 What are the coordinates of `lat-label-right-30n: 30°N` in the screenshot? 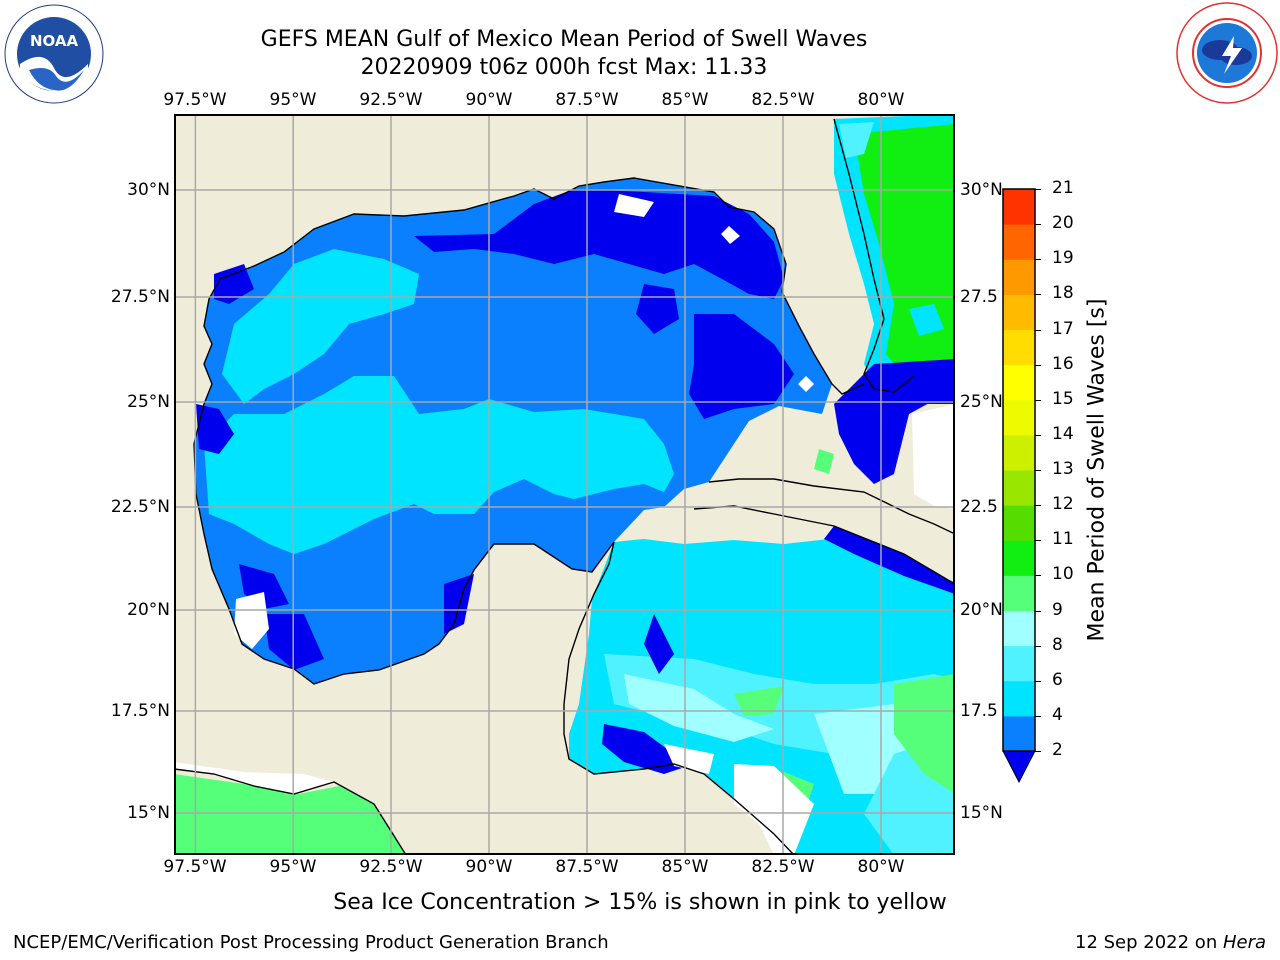 It's located at (981, 190).